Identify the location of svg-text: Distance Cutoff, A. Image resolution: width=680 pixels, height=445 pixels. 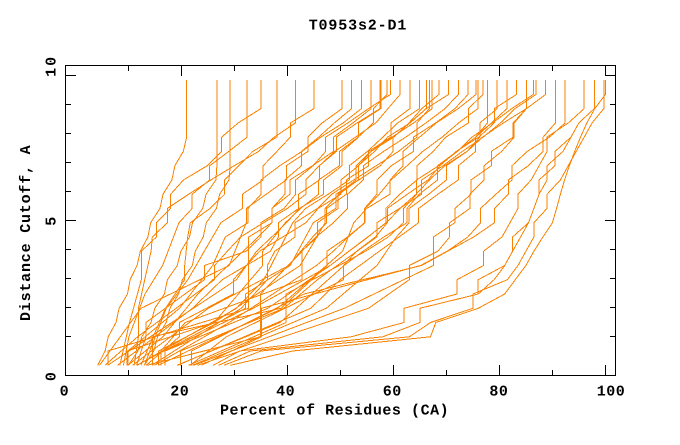
(26, 233).